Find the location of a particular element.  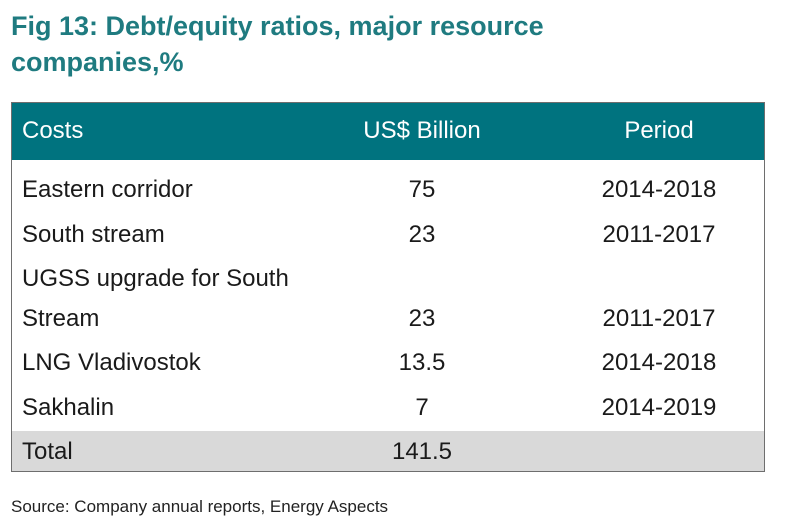

row-lng-vladivostok-cost: LNG Vladivostok is located at coordinates (111, 362).